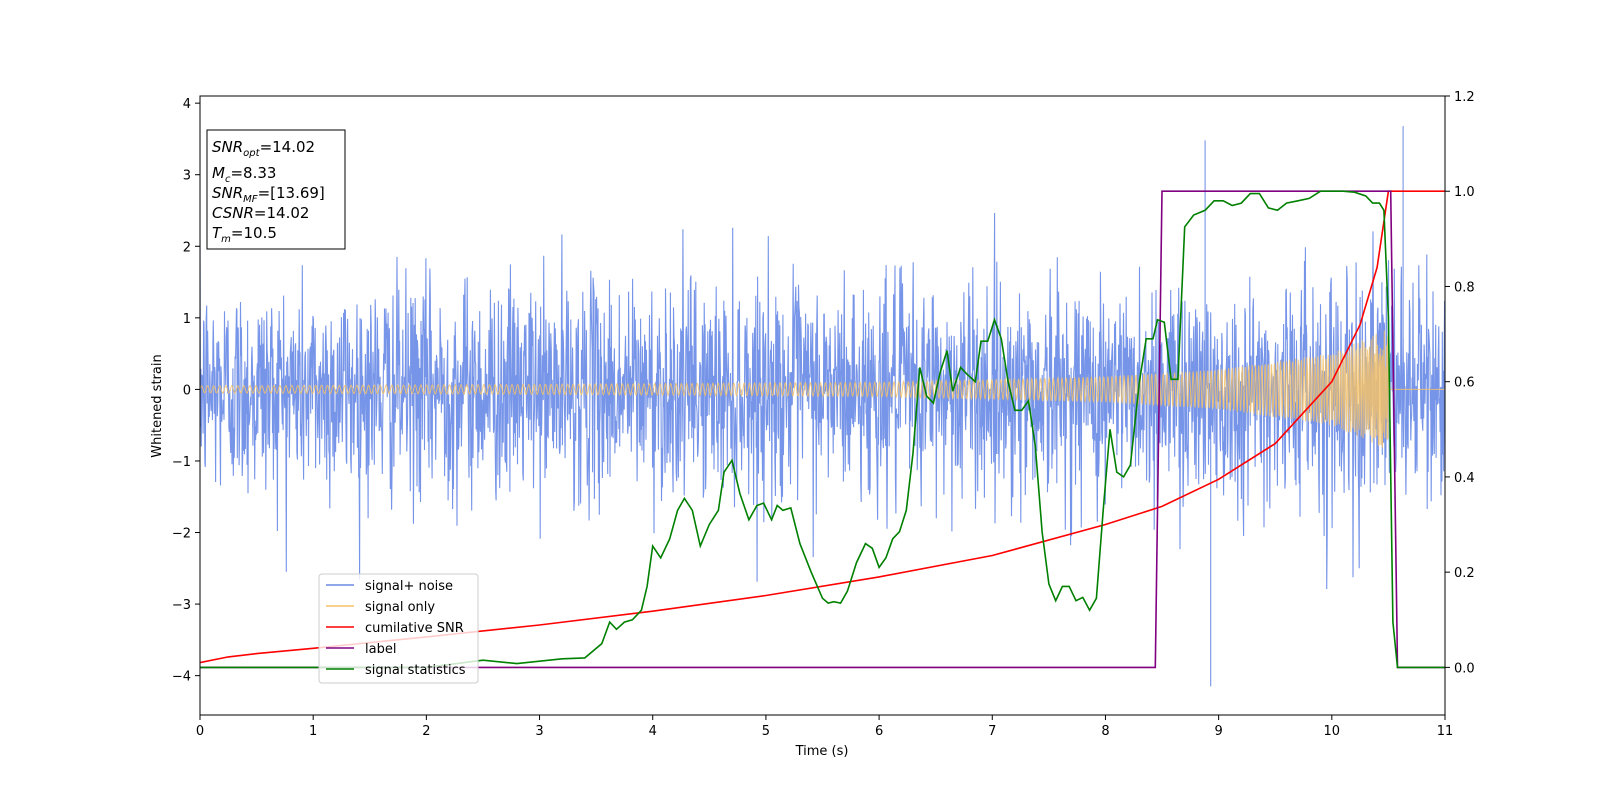 The width and height of the screenshot is (1600, 800). What do you see at coordinates (1105, 731) in the screenshot?
I see `x-tick-label: 8` at bounding box center [1105, 731].